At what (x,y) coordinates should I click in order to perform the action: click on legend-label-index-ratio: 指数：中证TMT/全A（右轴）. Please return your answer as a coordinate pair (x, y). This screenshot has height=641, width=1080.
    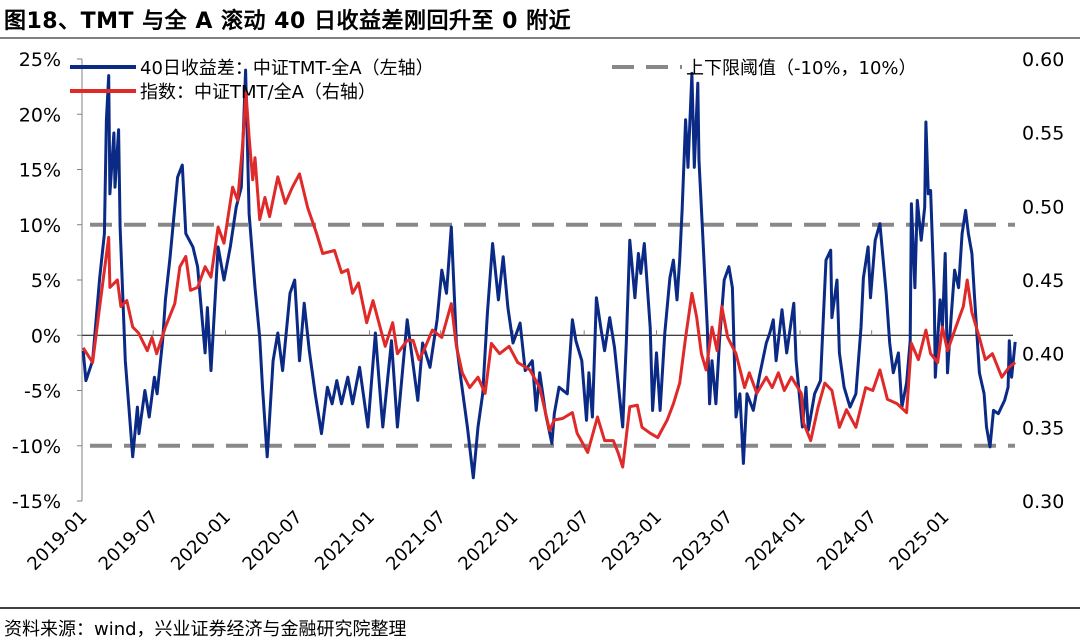
    Looking at the image, I should click on (258, 92).